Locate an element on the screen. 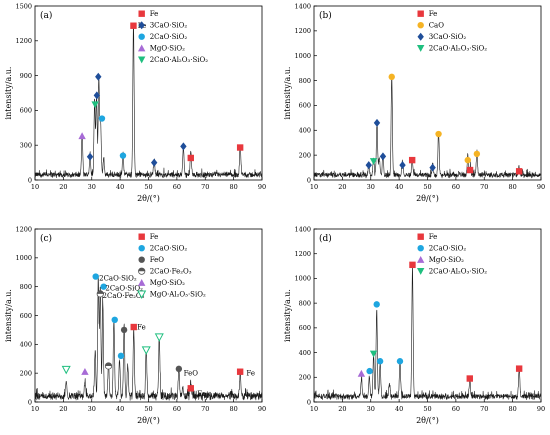 Image resolution: width=550 pixels, height=435 pixels. y-tick-label: 800 is located at coordinates (305, 81).